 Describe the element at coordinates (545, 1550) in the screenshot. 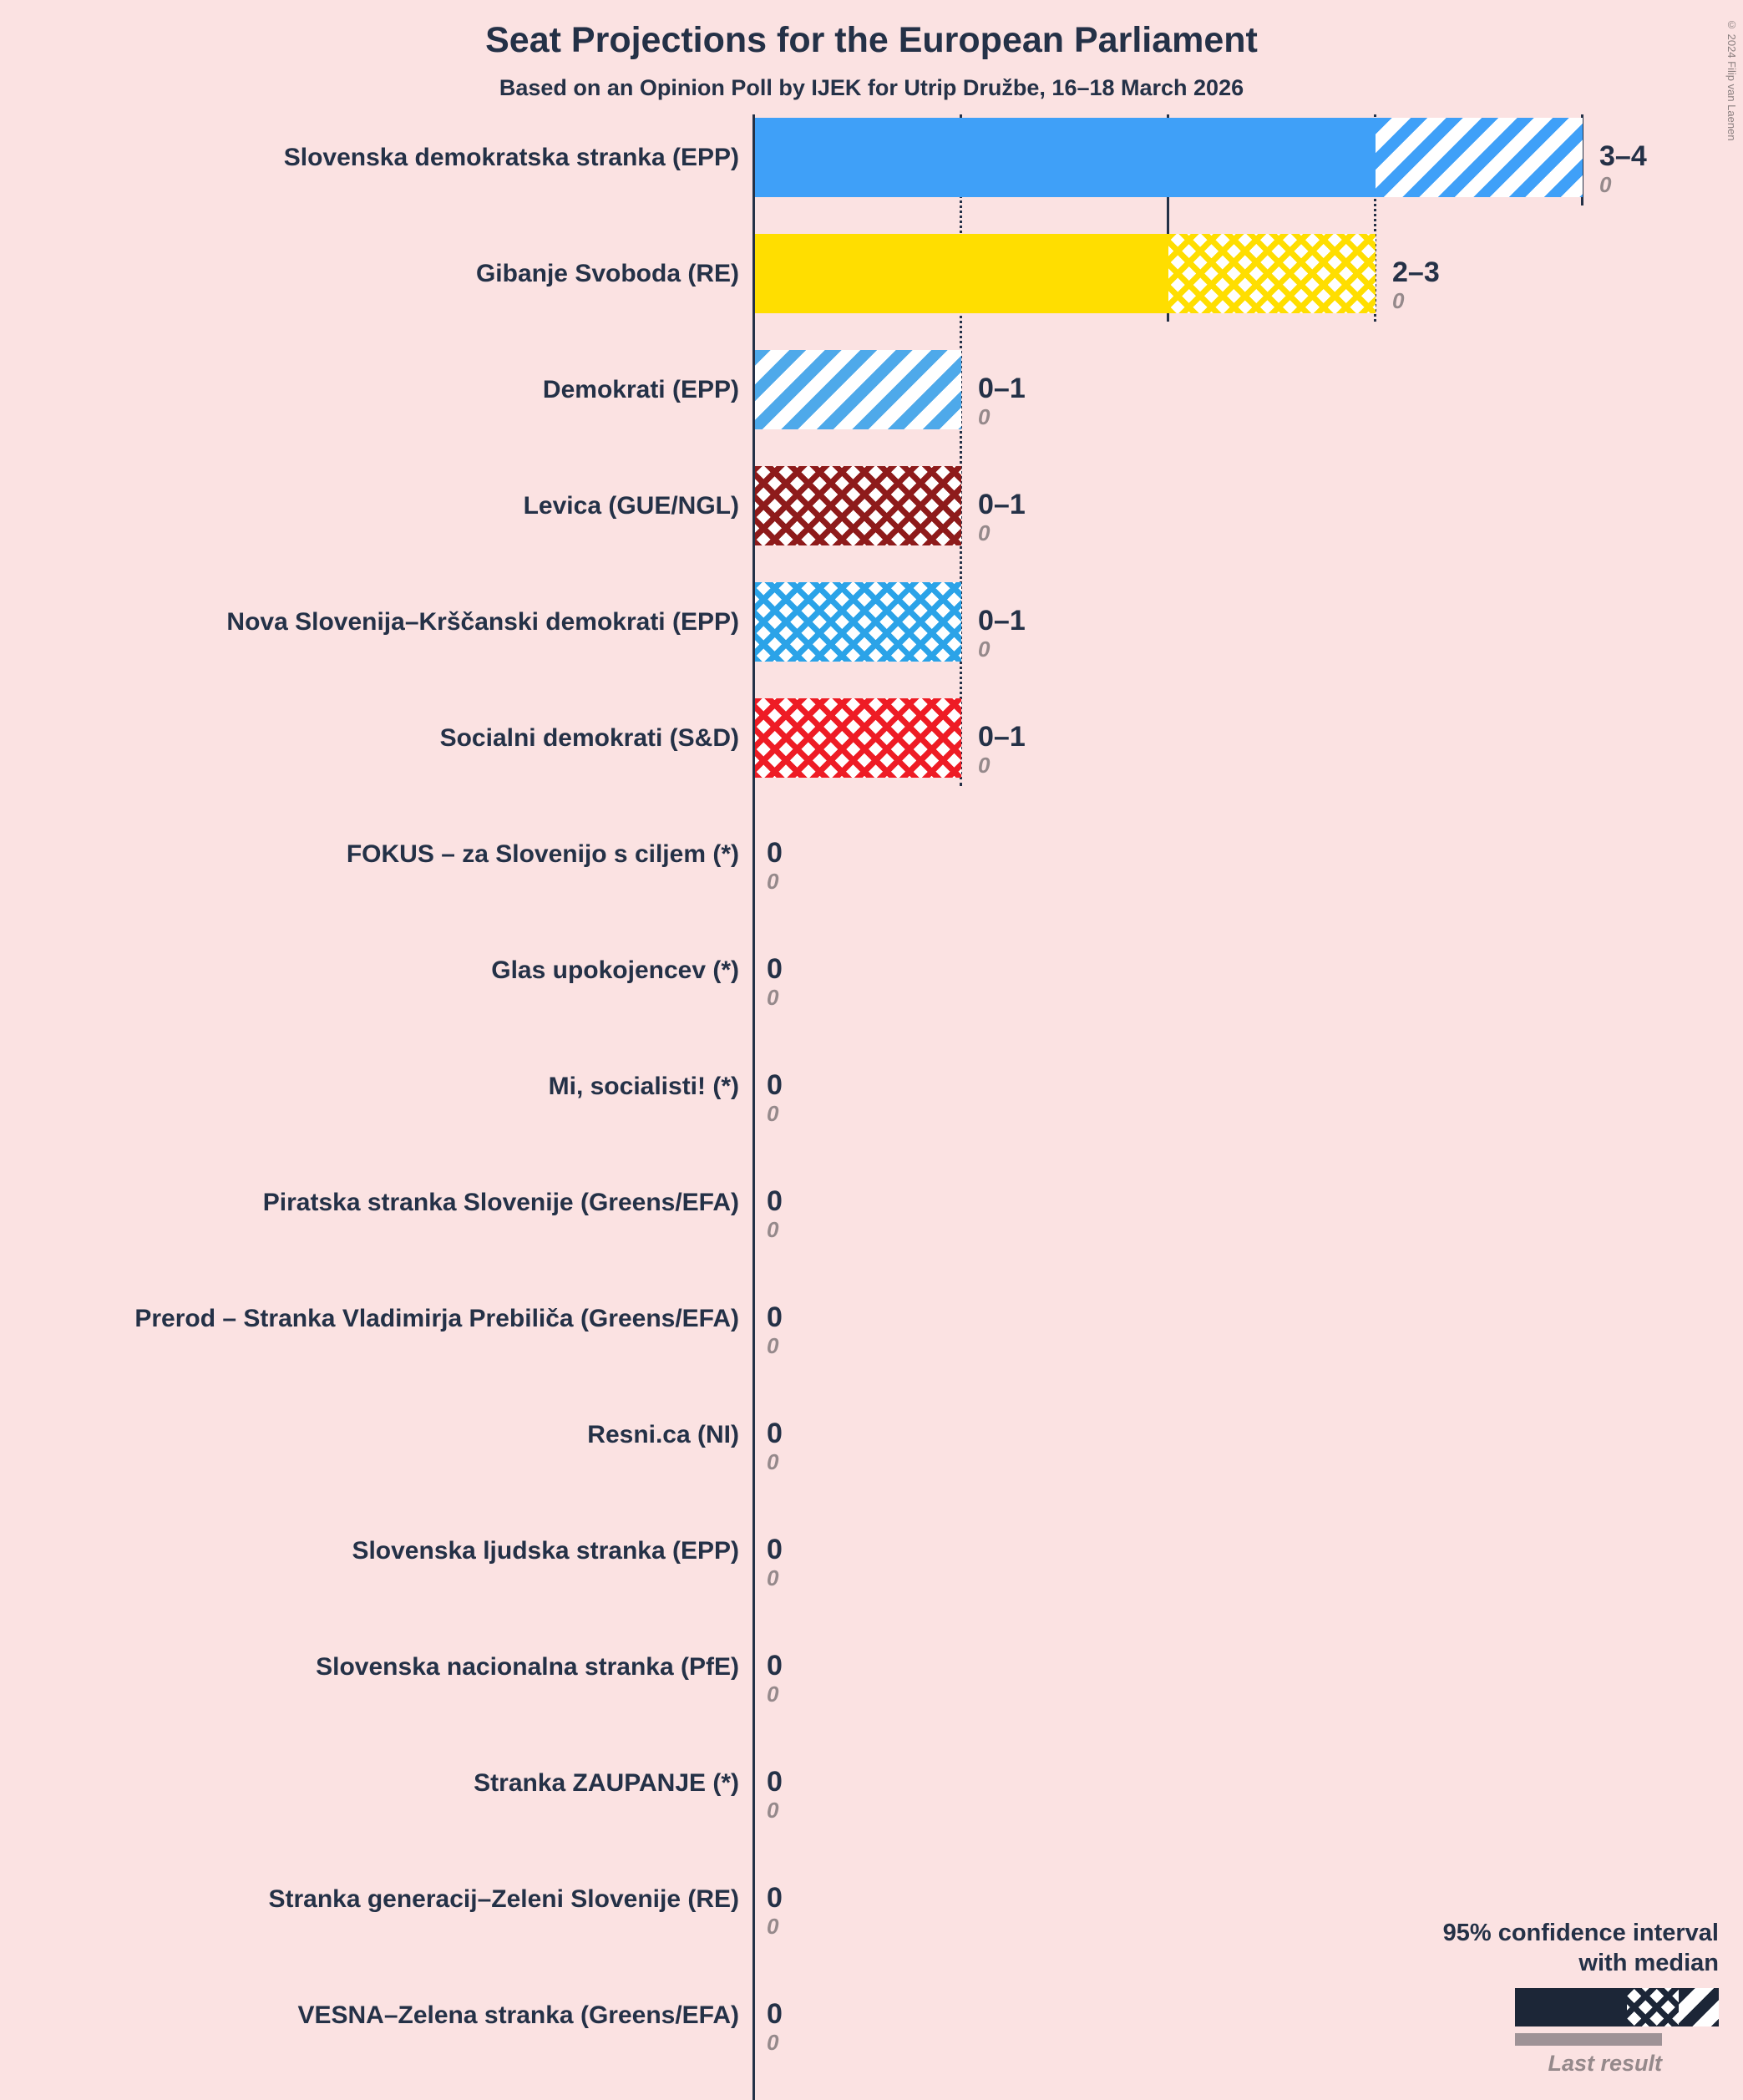

I see `party-label: Slovenska ljudska stranka (EPP)` at that location.